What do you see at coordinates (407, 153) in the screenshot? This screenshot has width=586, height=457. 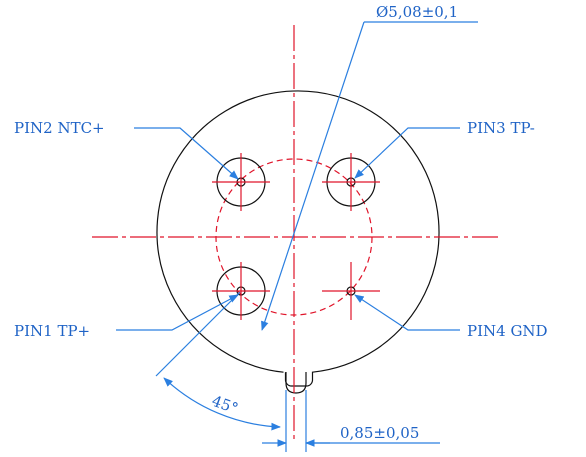 I see `pin3-leader` at bounding box center [407, 153].